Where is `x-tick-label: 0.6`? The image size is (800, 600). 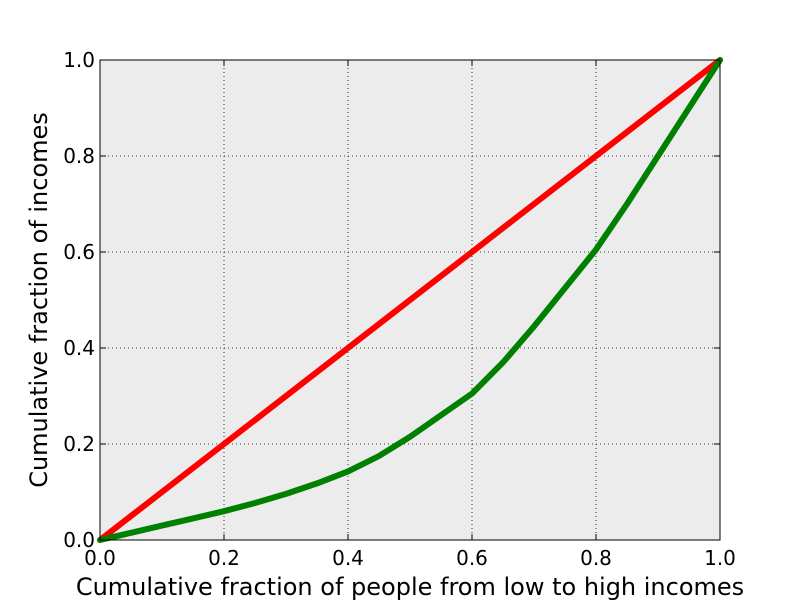 x-tick-label: 0.6 is located at coordinates (472, 558).